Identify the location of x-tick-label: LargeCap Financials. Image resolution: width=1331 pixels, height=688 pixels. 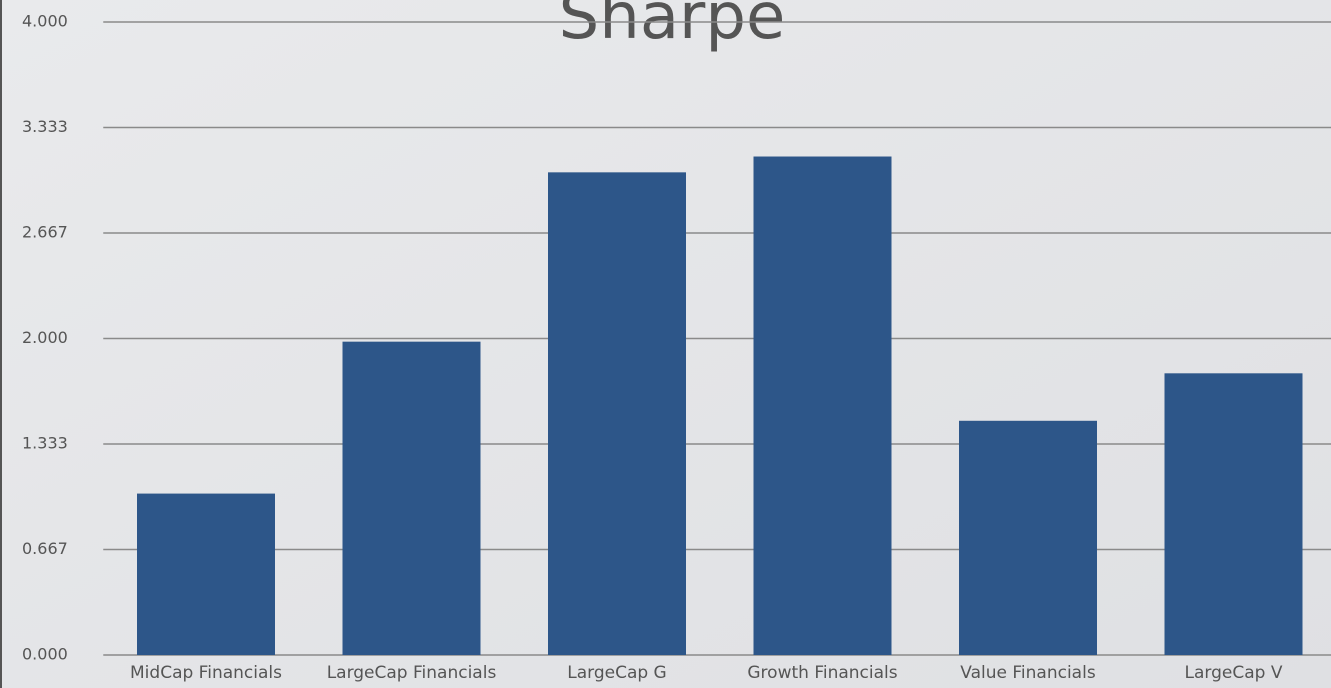
(412, 673).